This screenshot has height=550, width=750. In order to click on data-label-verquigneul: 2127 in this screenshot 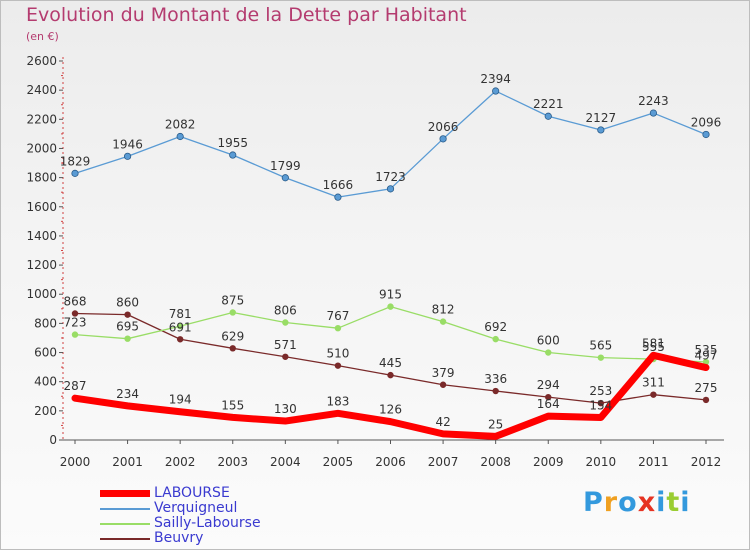, I will do `click(601, 118)`.